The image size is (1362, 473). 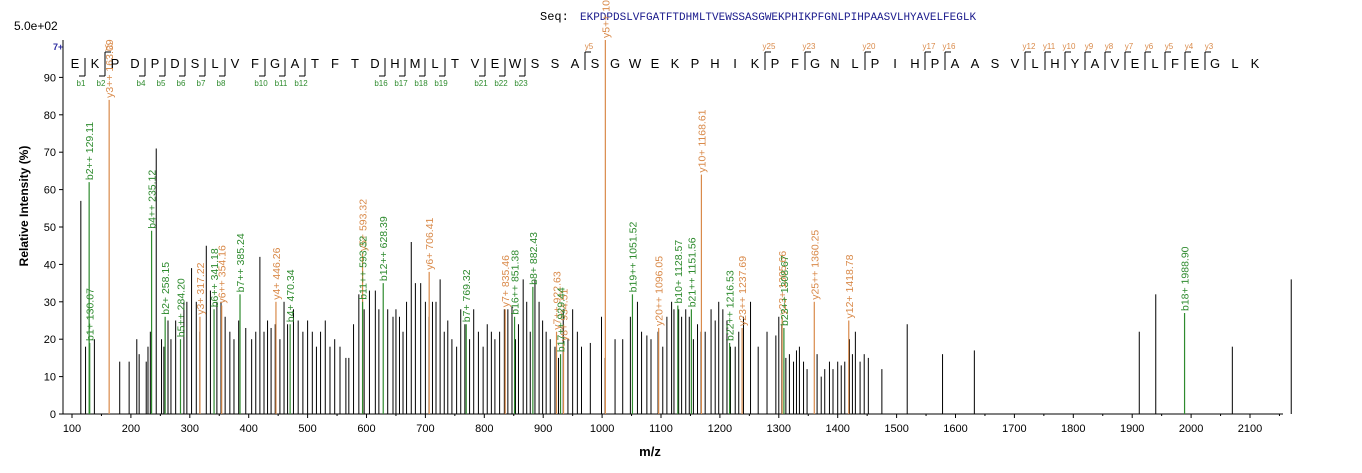 What do you see at coordinates (720, 429) in the screenshot?
I see `x-tick-label: 1200` at bounding box center [720, 429].